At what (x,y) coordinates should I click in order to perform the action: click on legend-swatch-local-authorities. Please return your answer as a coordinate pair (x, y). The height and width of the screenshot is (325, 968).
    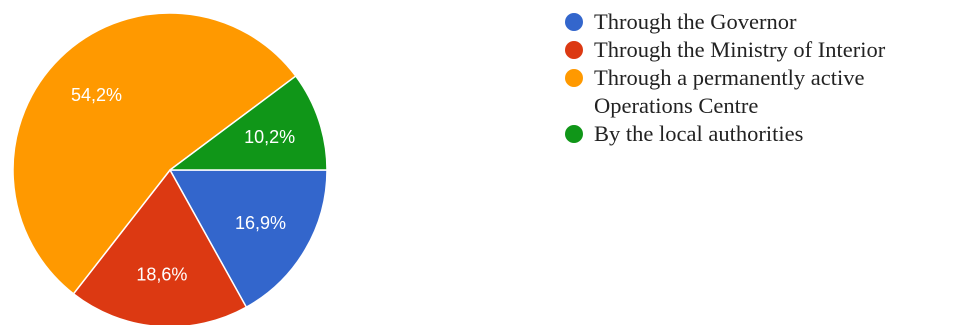
    Looking at the image, I should click on (574, 134).